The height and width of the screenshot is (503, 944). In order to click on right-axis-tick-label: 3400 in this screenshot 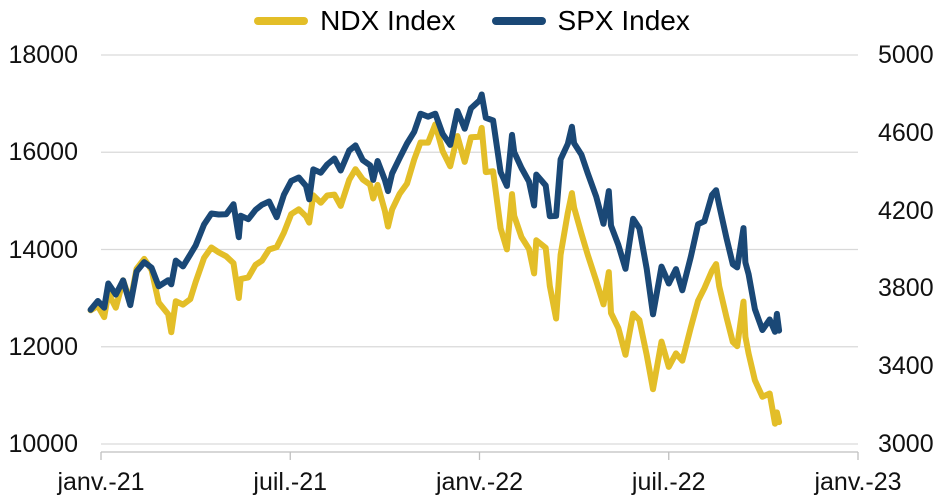, I will do `click(906, 366)`.